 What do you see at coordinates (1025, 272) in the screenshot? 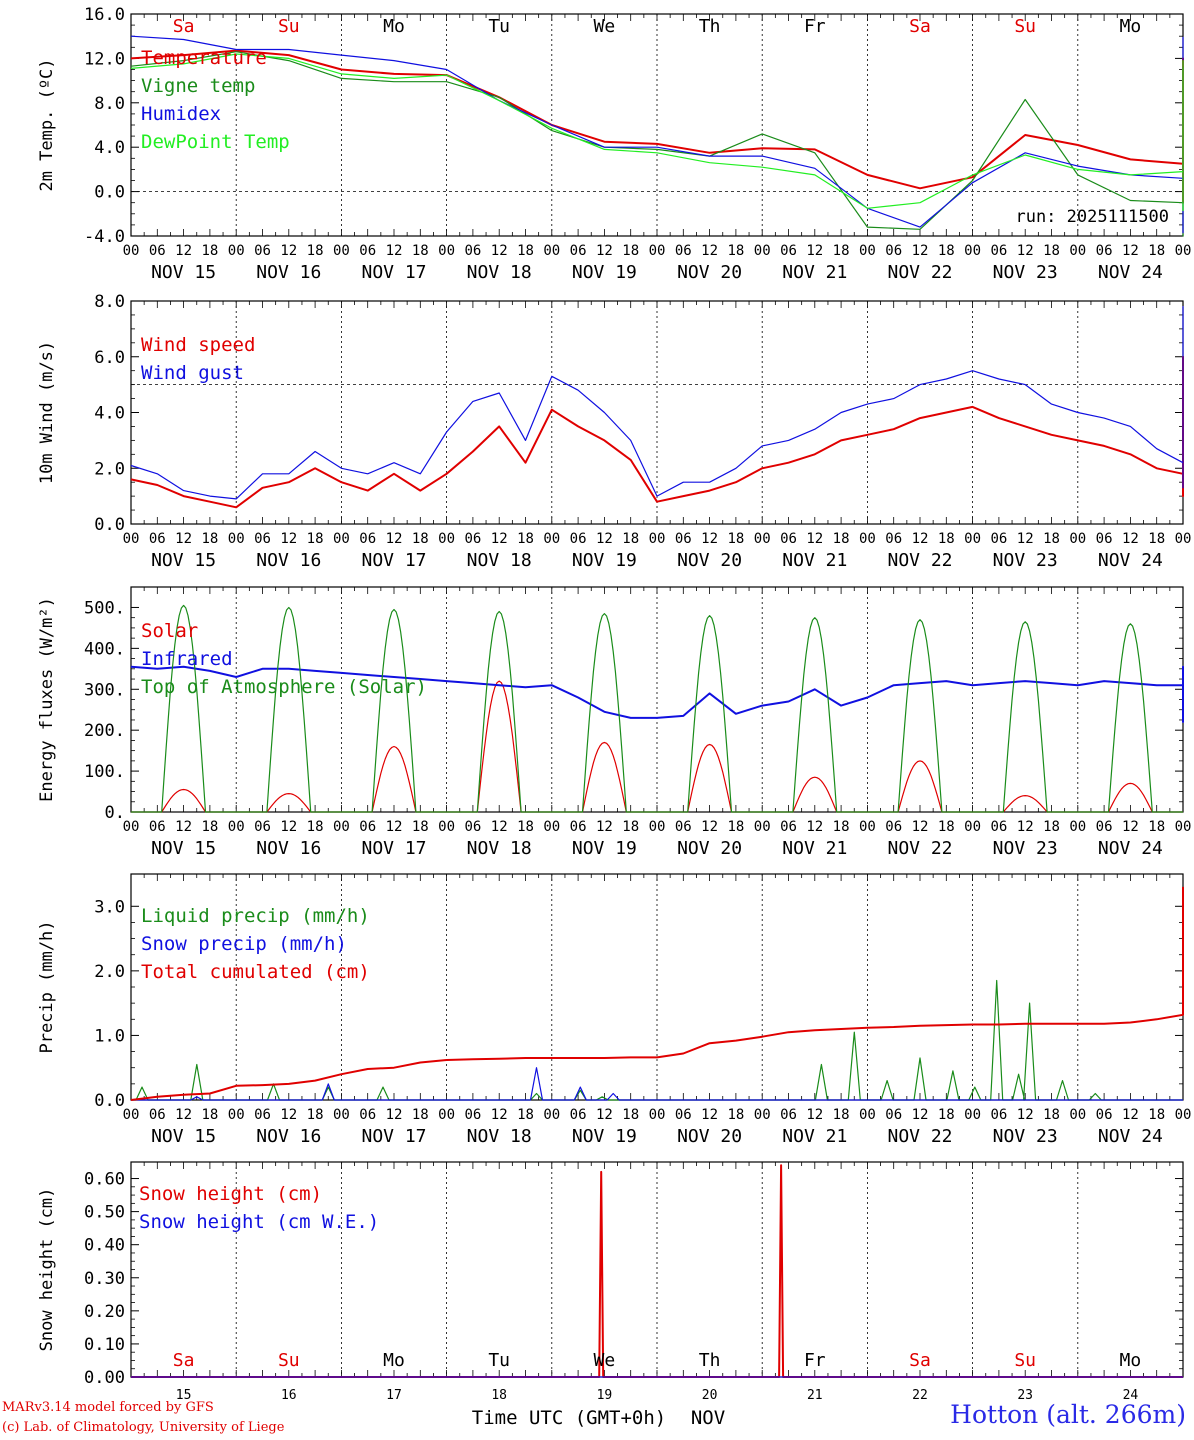
I see `day-label: NOV 23` at bounding box center [1025, 272].